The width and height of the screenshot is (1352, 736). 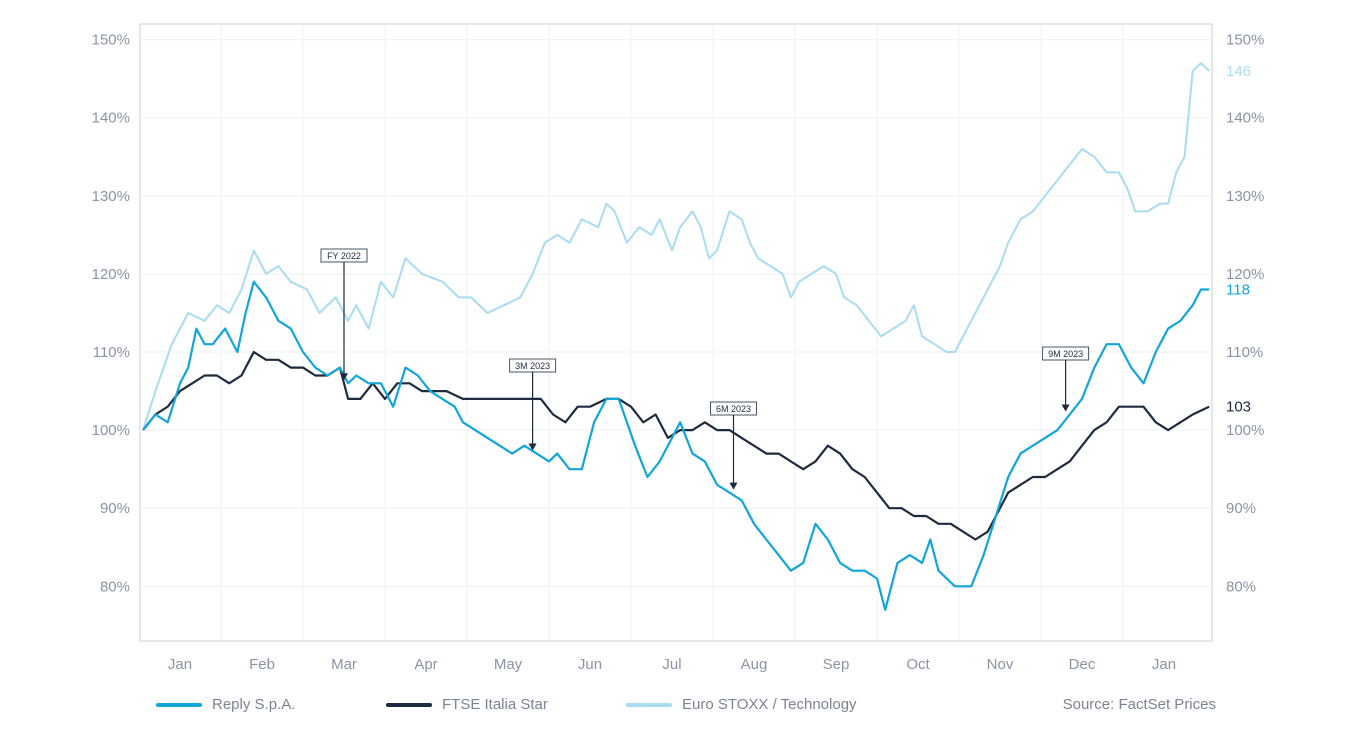 I want to click on legend-label-reply: Reply S.p.A., so click(x=254, y=704).